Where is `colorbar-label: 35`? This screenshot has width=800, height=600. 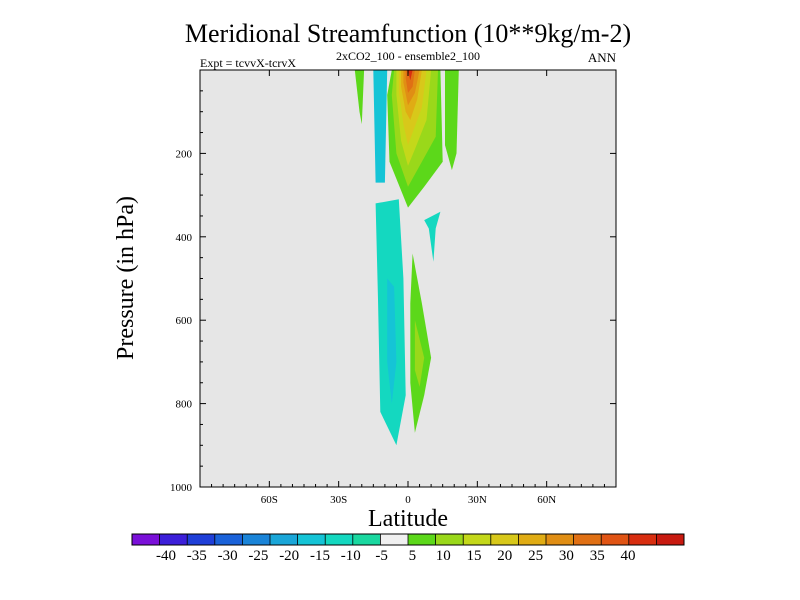 colorbar-label: 35 is located at coordinates (597, 556).